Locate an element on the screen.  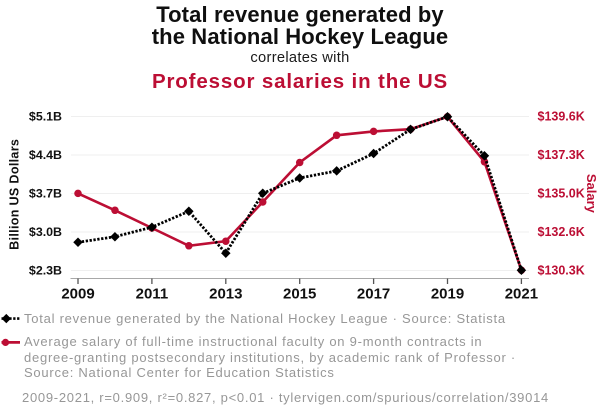
svg-text: Billion US Dollars is located at coordinates (15, 194).